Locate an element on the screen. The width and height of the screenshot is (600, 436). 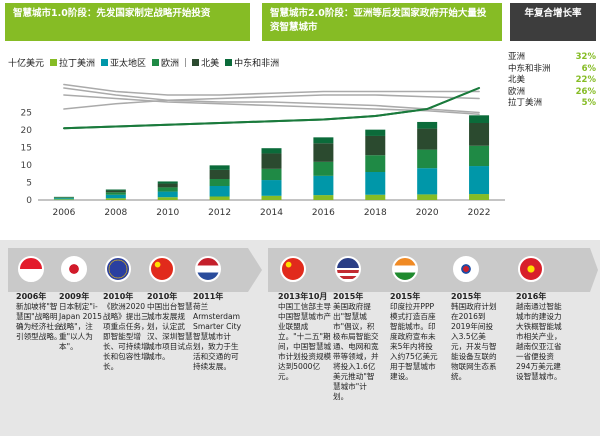
legend-label: 北美 is located at coordinates (210, 64).